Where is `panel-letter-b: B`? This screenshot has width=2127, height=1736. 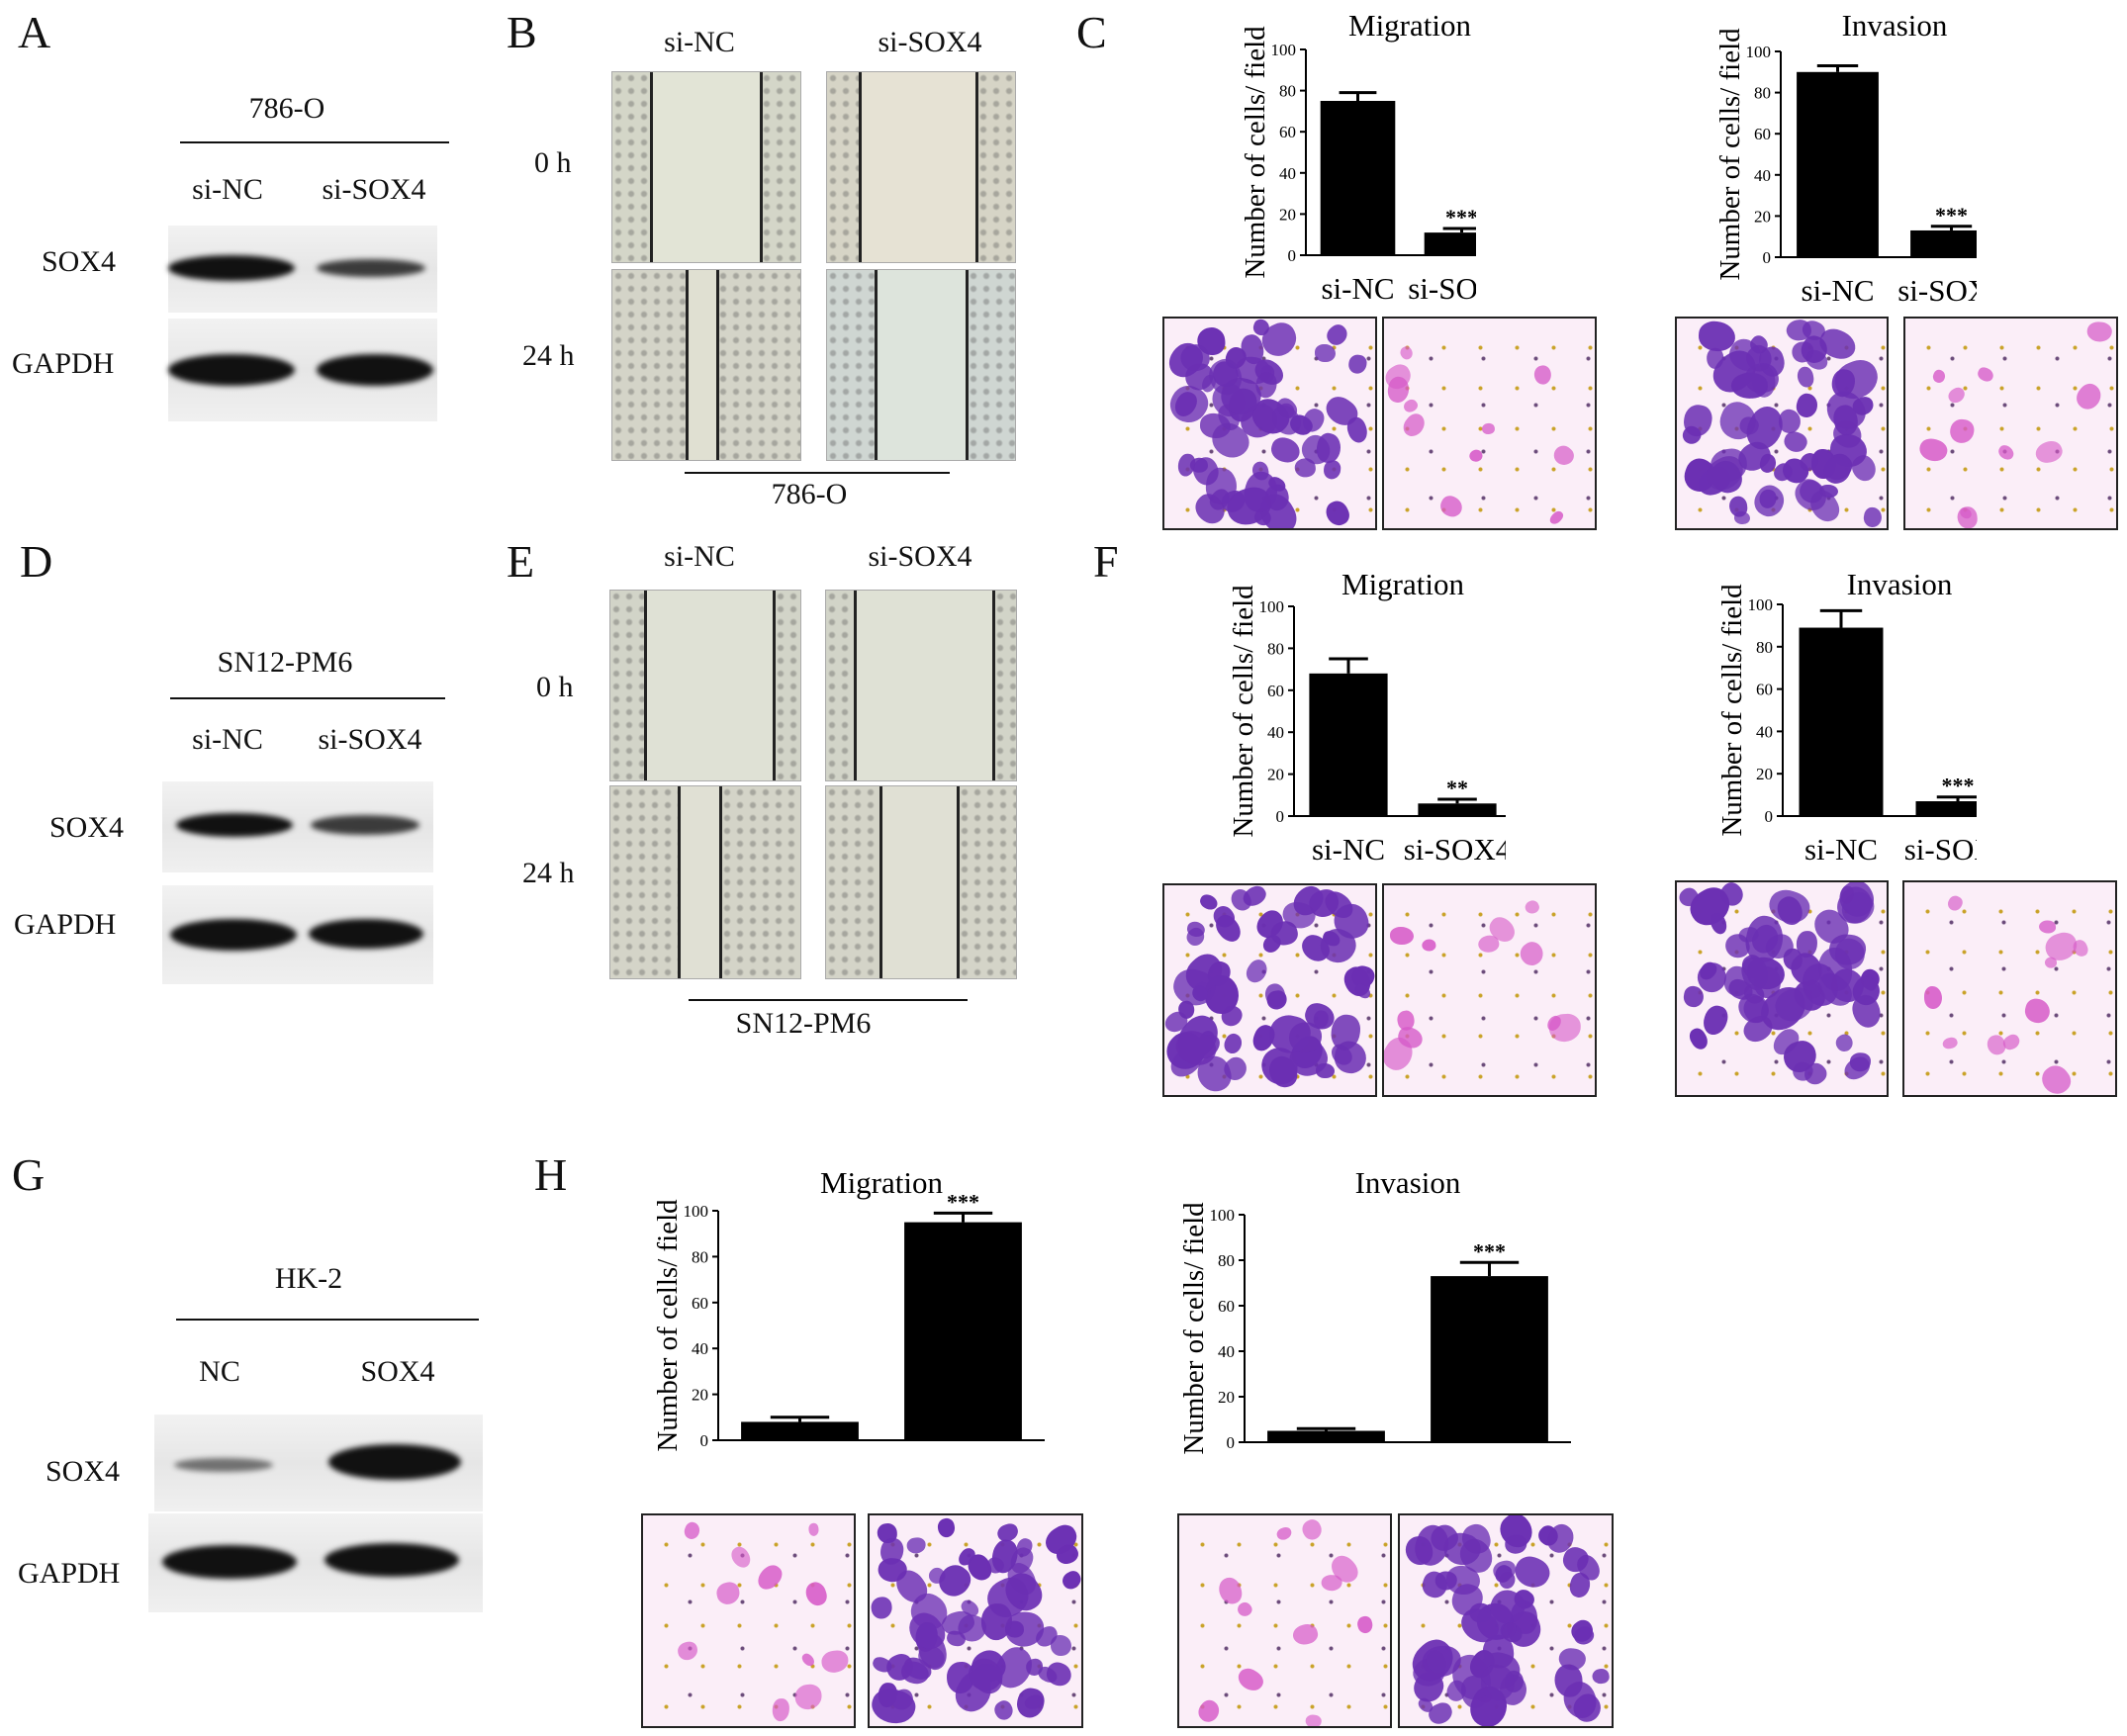 panel-letter-b: B is located at coordinates (522, 32).